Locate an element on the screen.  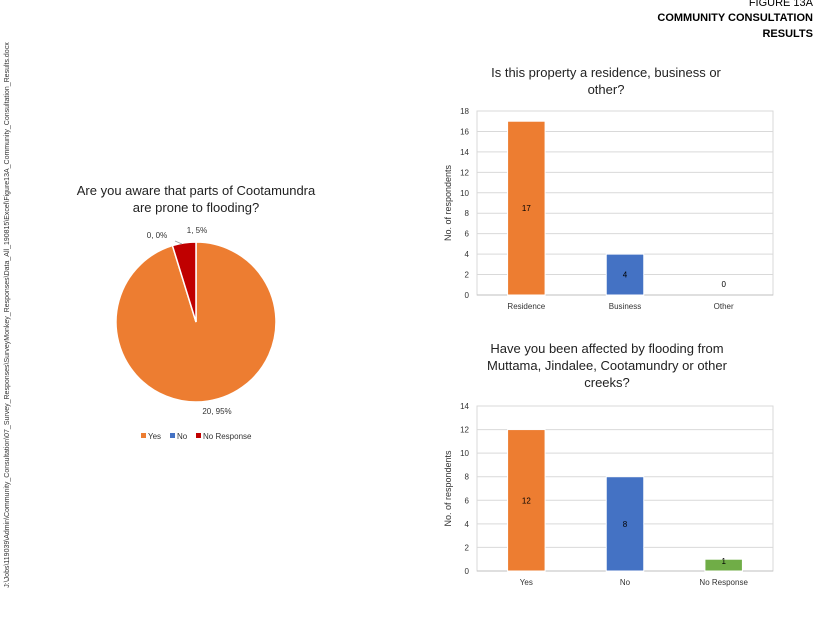
bar1-y-tick-label: 18 is located at coordinates (464, 111).